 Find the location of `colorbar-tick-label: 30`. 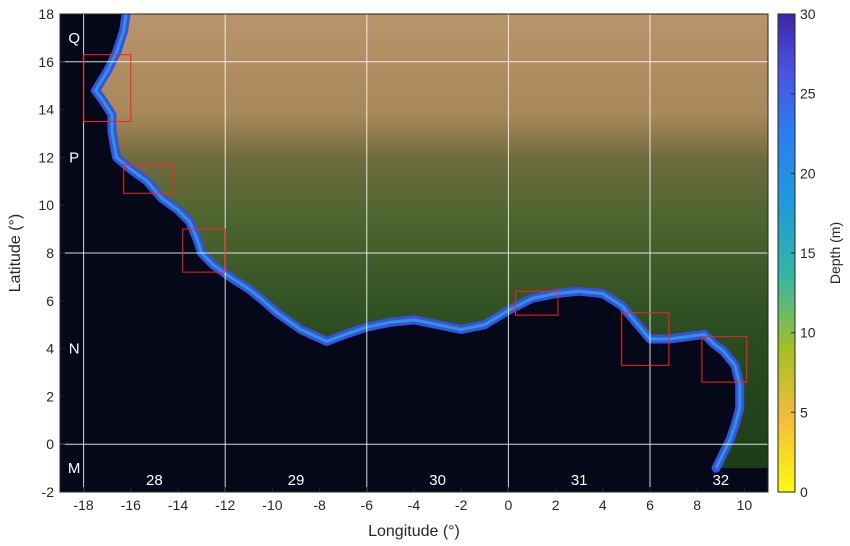

colorbar-tick-label: 30 is located at coordinates (808, 14).